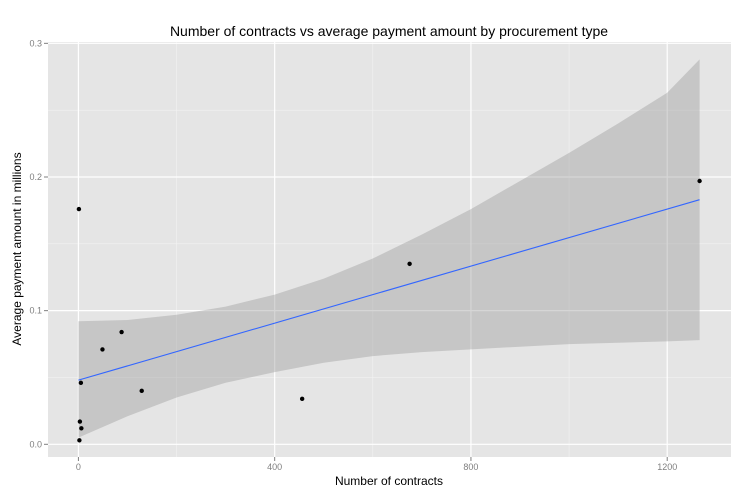  Describe the element at coordinates (38, 243) in the screenshot. I see `y-axis-ticks: 0.0 0.1 0.2 0.3` at that location.